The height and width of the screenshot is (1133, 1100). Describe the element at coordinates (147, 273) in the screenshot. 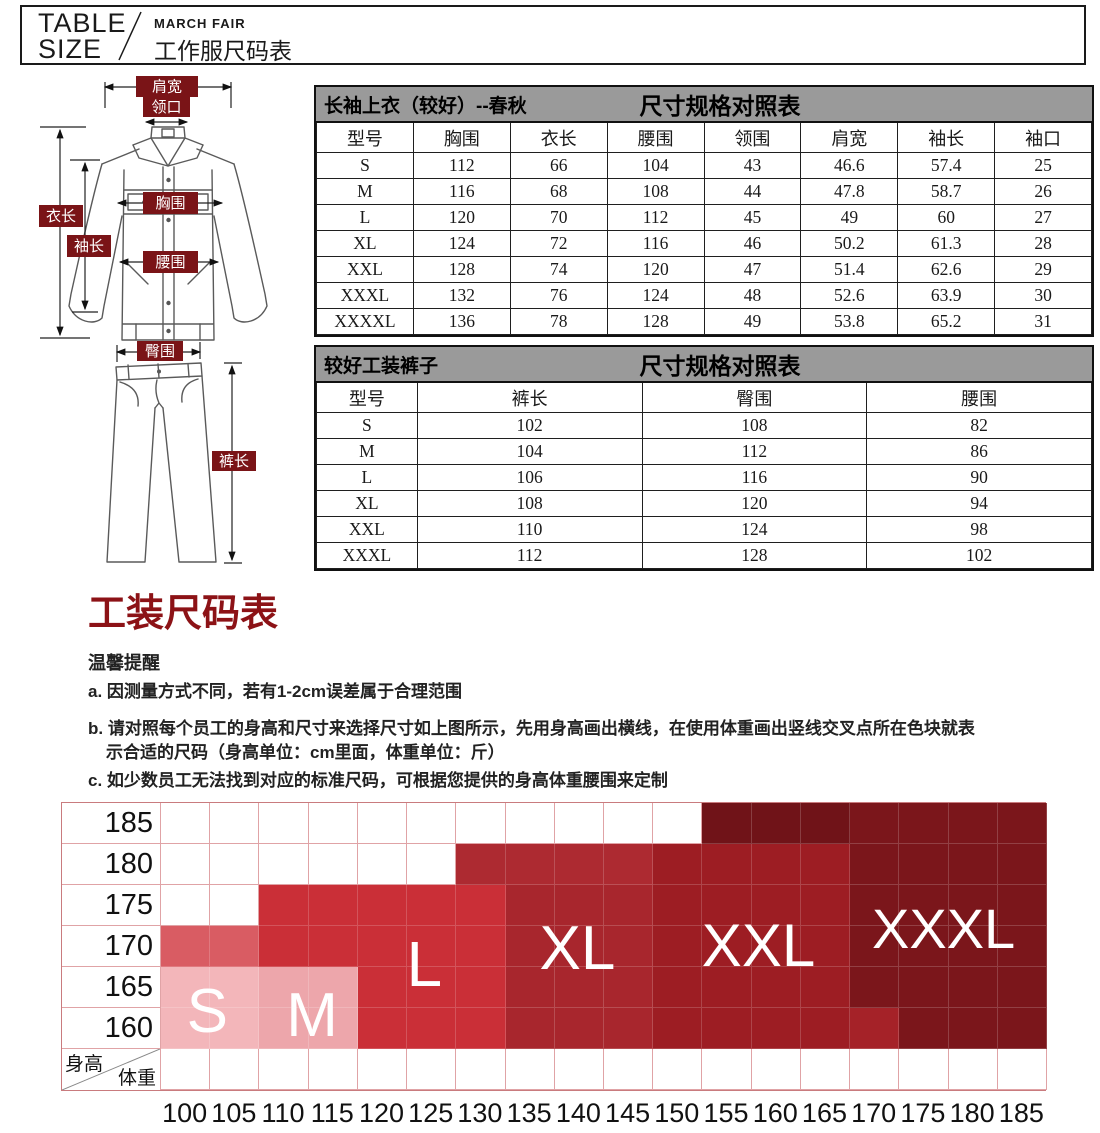

I see `measurement-labels: 肩宽 领口 衣长 袖长 胸围 腰围 臀围 裤长` at that location.